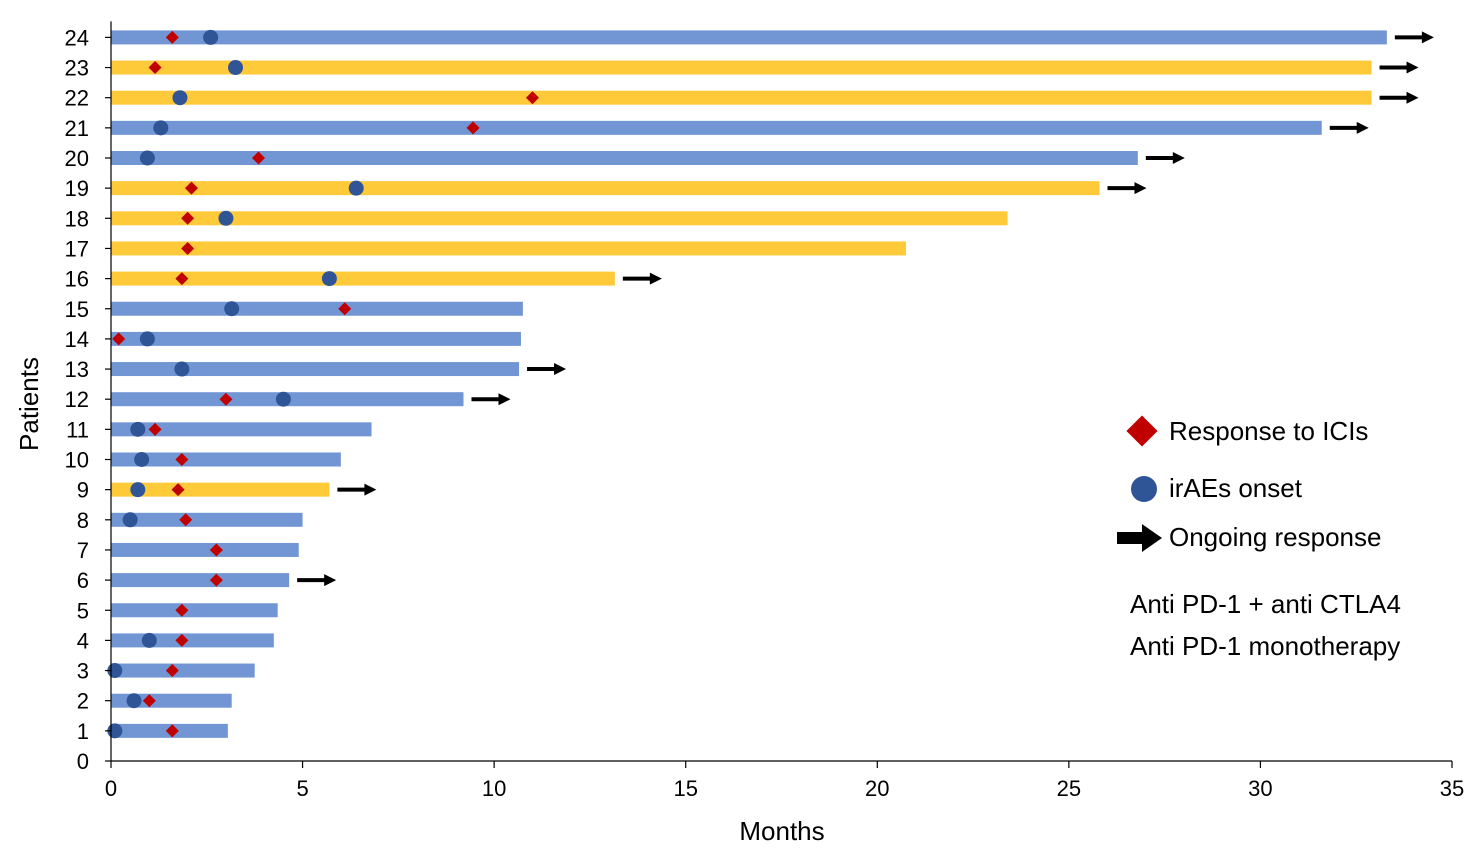  I want to click on y-tick-label-18: 18, so click(77, 218).